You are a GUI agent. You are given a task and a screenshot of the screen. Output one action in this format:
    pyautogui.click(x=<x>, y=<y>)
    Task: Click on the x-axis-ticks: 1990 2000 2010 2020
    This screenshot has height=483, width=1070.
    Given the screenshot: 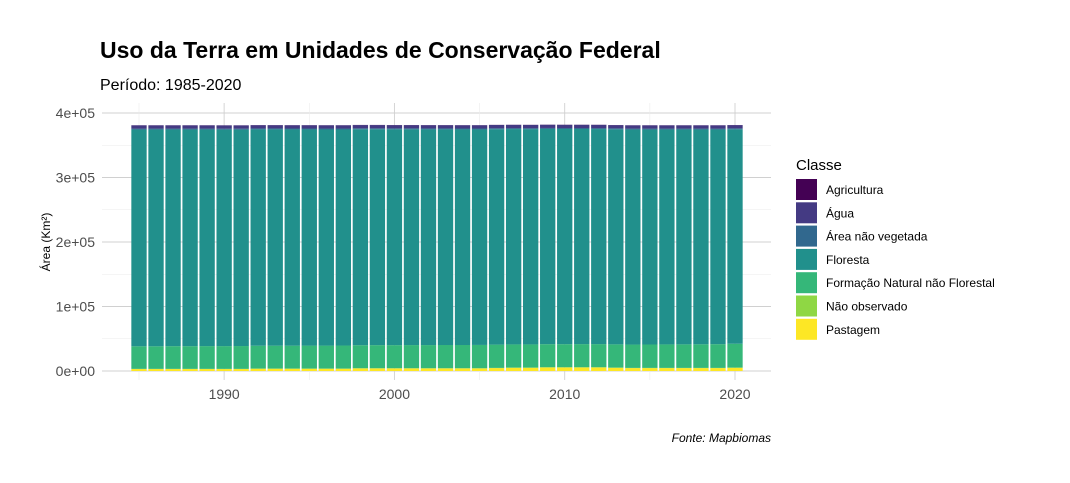 What is the action you would take?
    pyautogui.click(x=480, y=394)
    